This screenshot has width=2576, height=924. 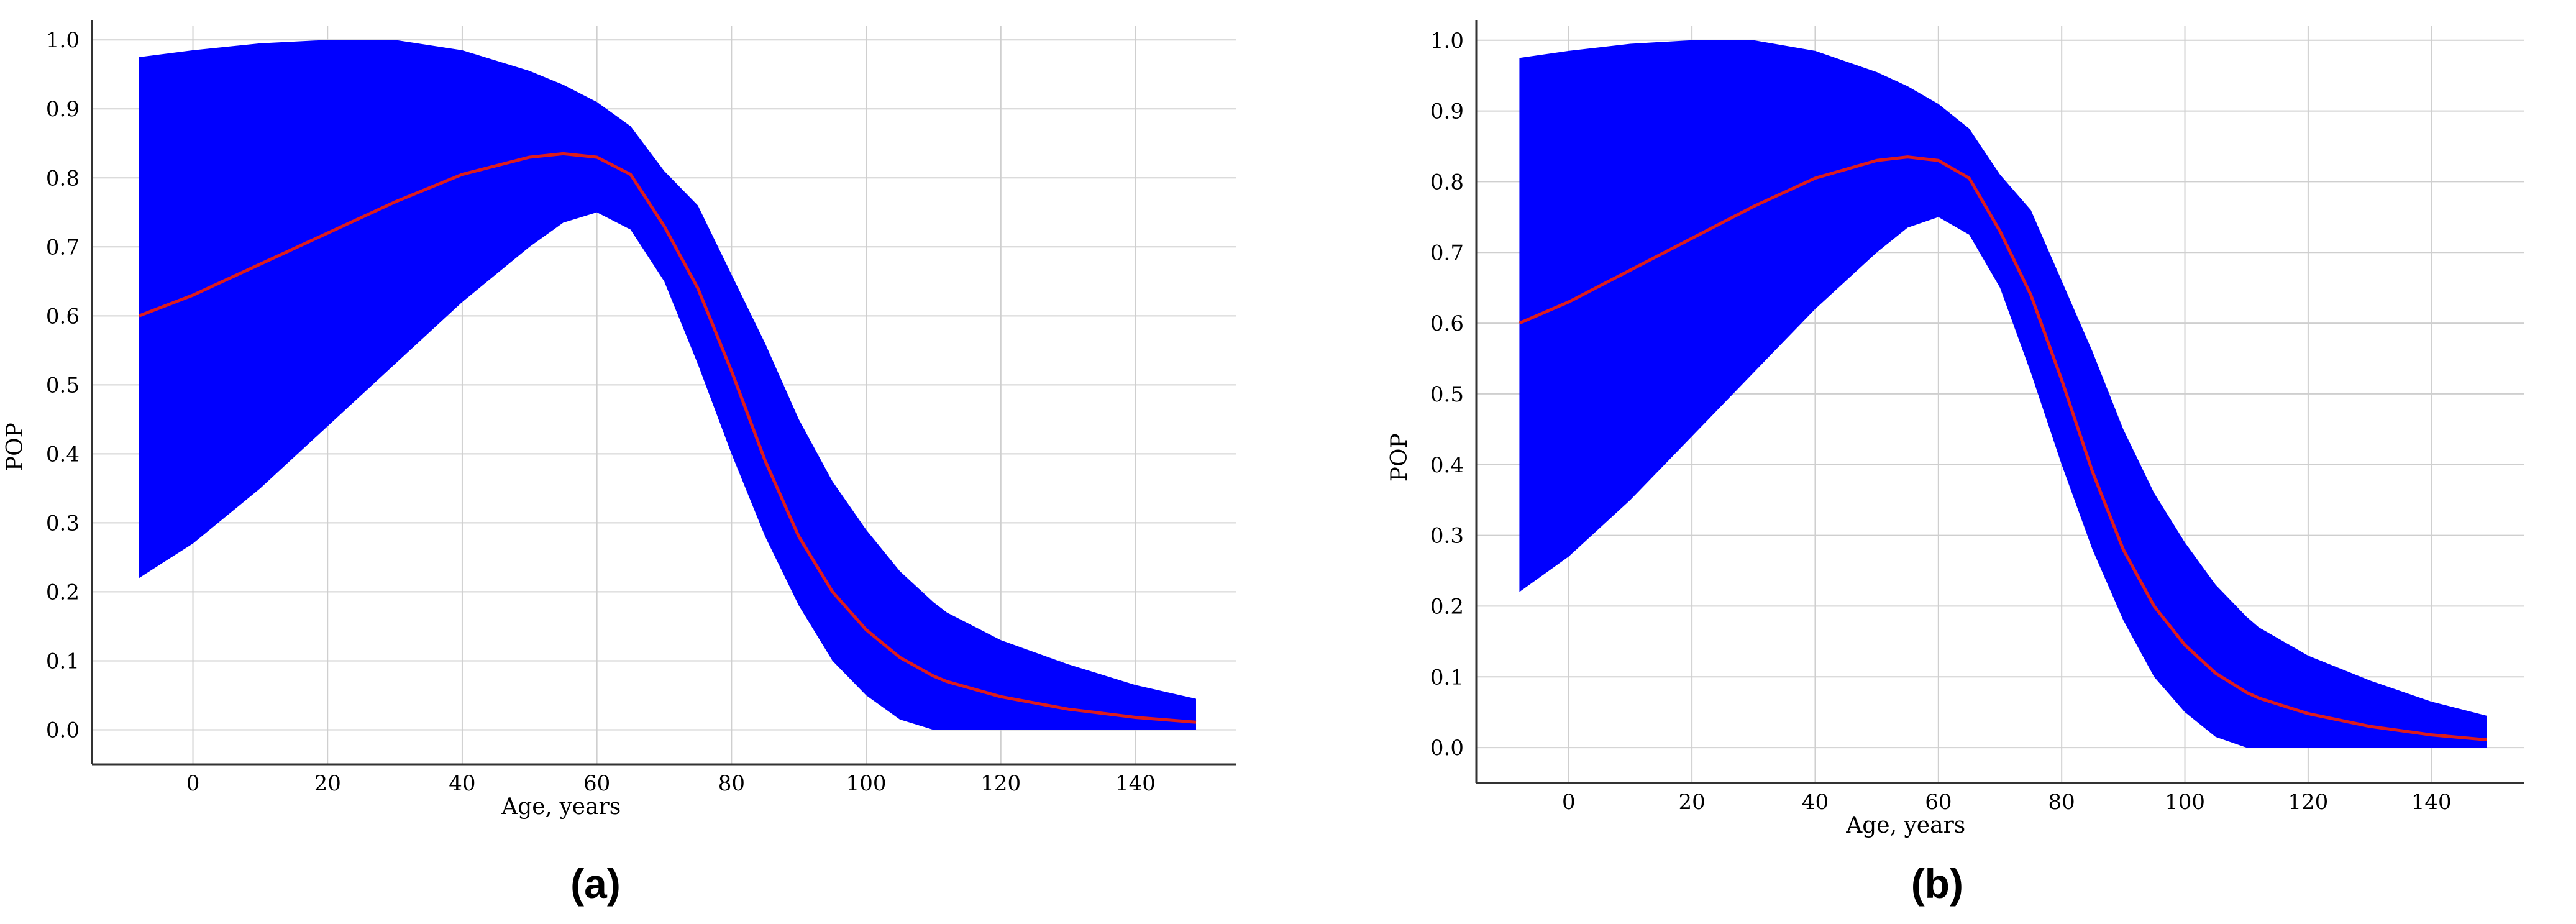 I want to click on panel-label: (a), so click(x=595, y=884).